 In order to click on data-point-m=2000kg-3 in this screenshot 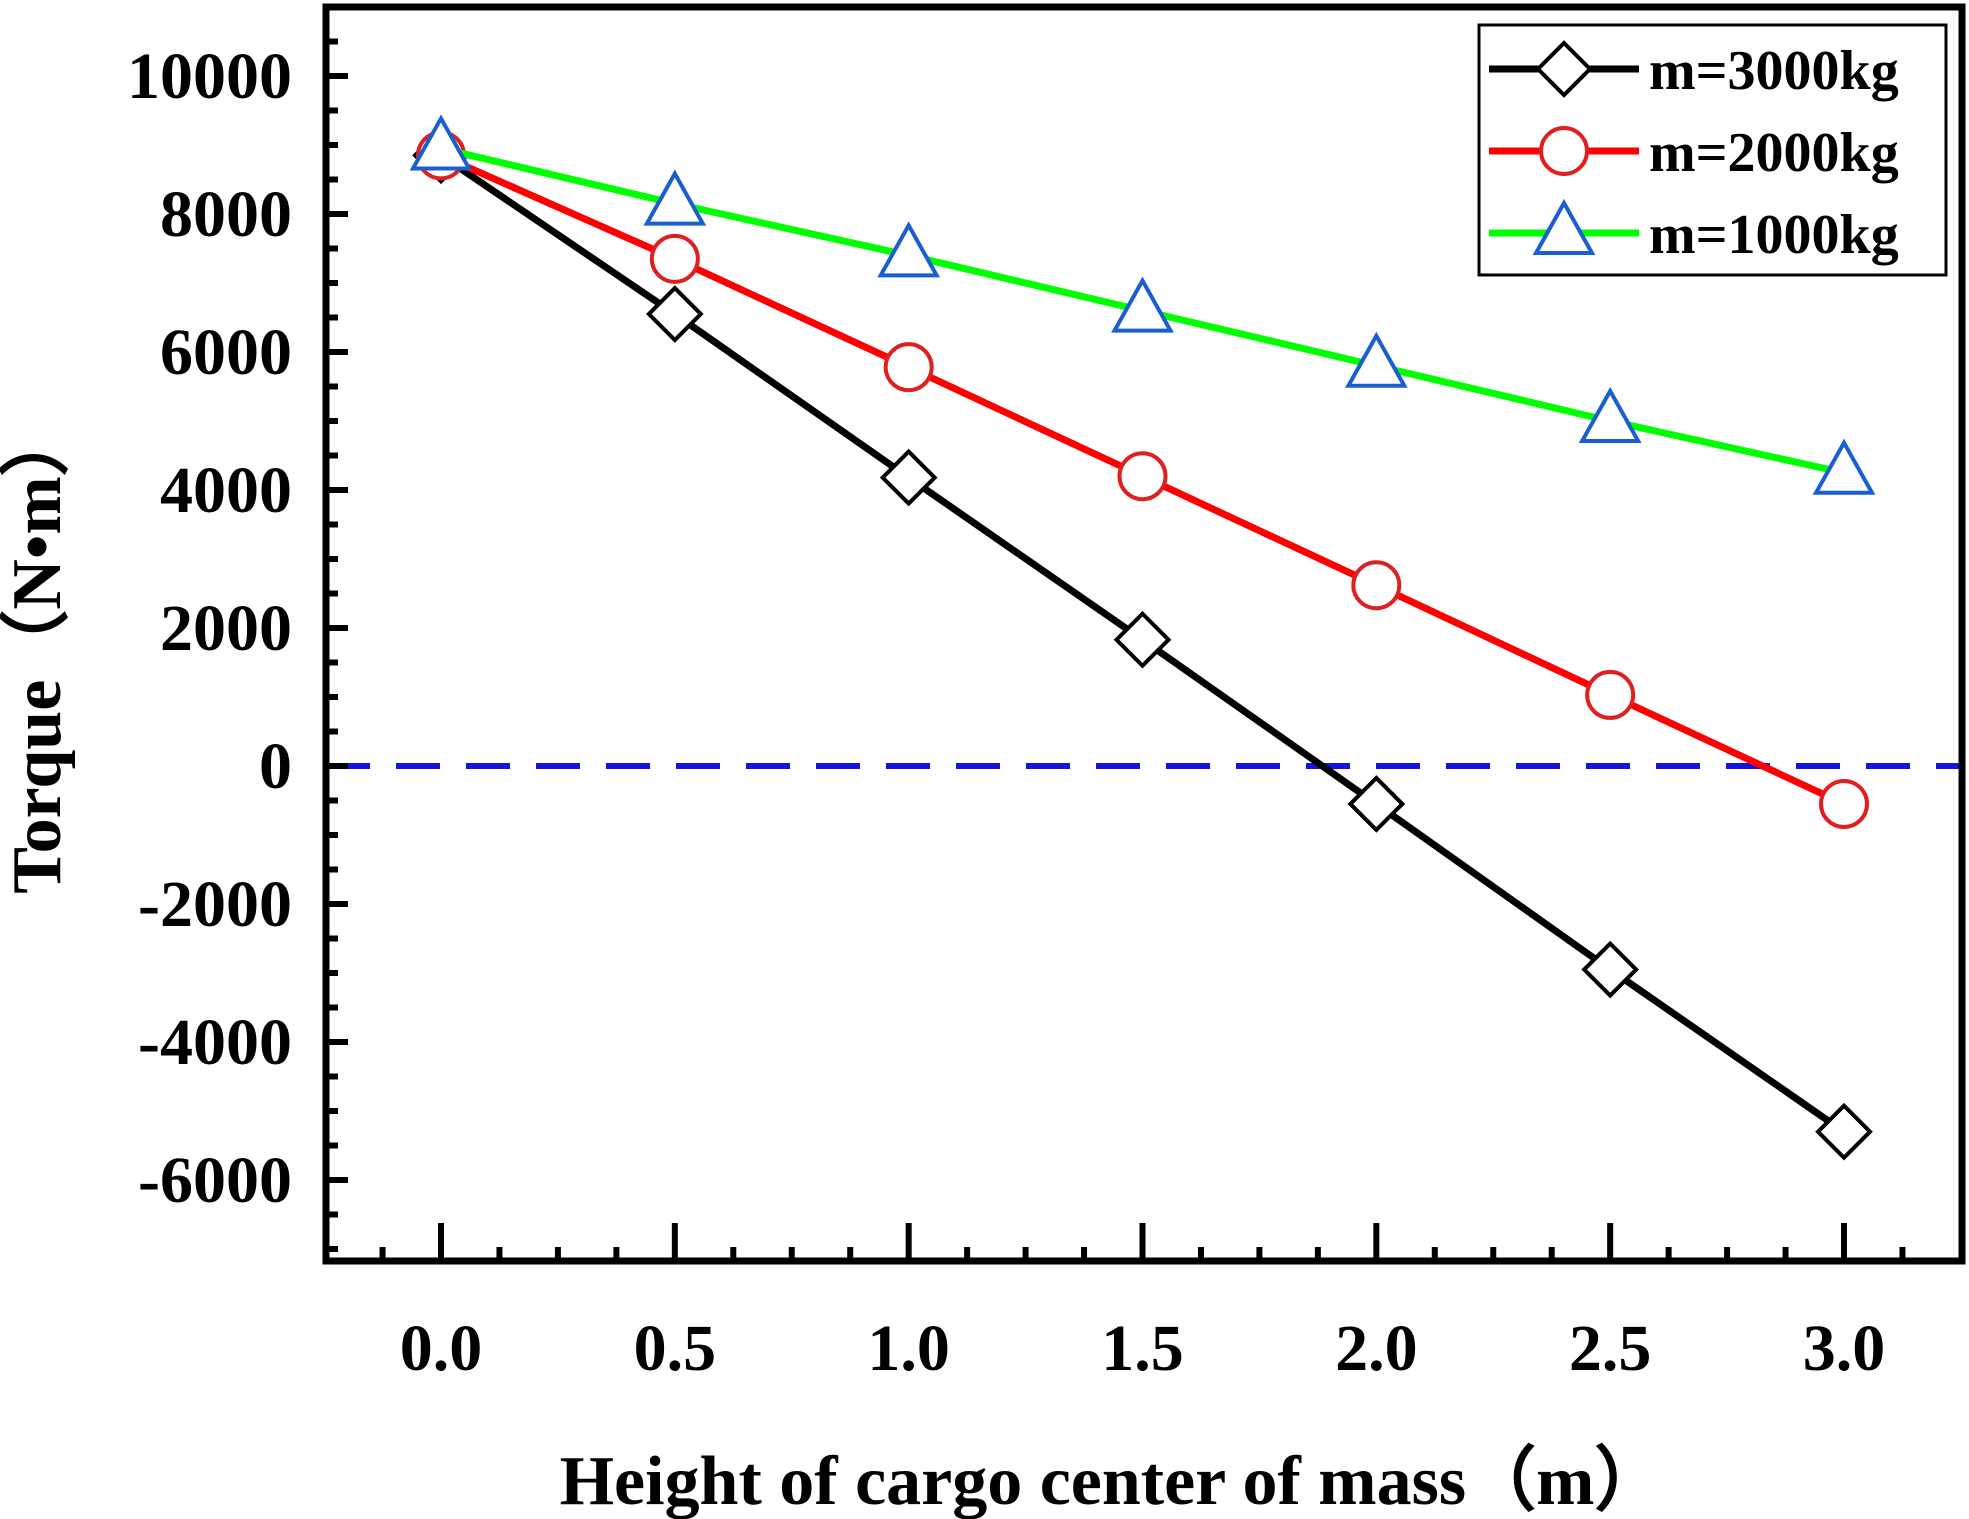, I will do `click(1142, 476)`.